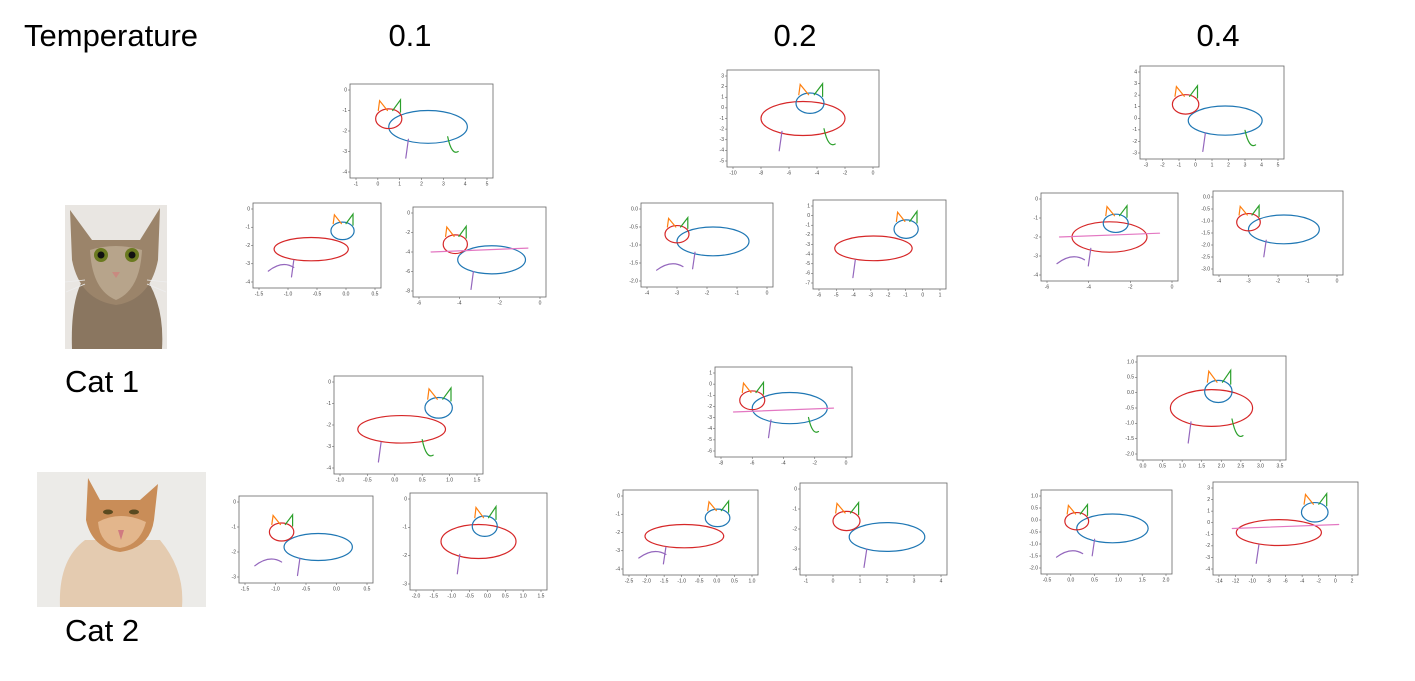 The height and width of the screenshot is (681, 1415). I want to click on cat-photo, so click(121, 539).